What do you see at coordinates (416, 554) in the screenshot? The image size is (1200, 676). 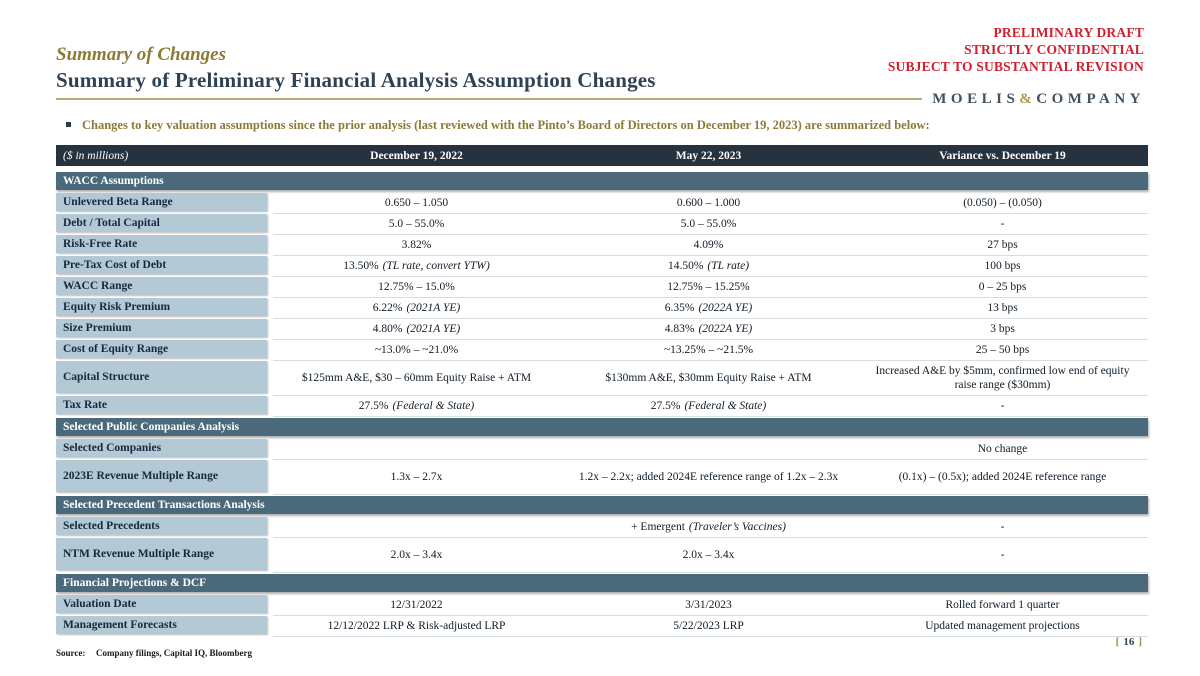 I see `cell-dec19: 2.0x – 3.4x` at bounding box center [416, 554].